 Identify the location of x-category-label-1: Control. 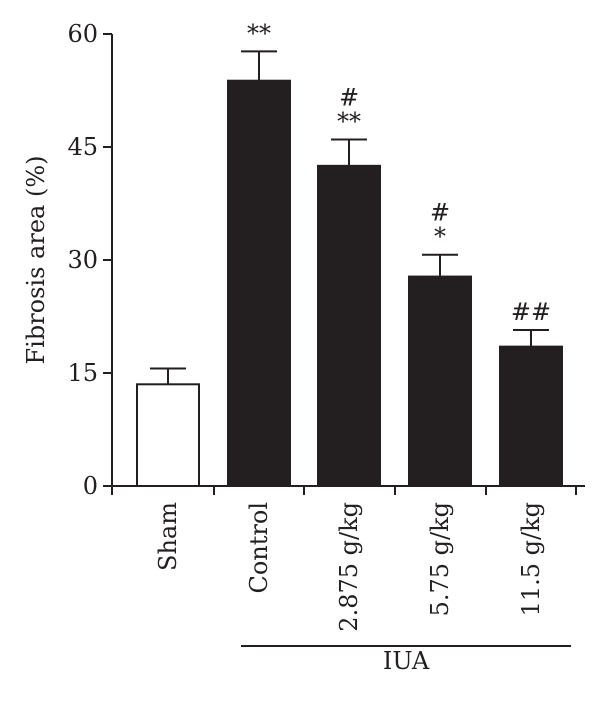
(259, 548).